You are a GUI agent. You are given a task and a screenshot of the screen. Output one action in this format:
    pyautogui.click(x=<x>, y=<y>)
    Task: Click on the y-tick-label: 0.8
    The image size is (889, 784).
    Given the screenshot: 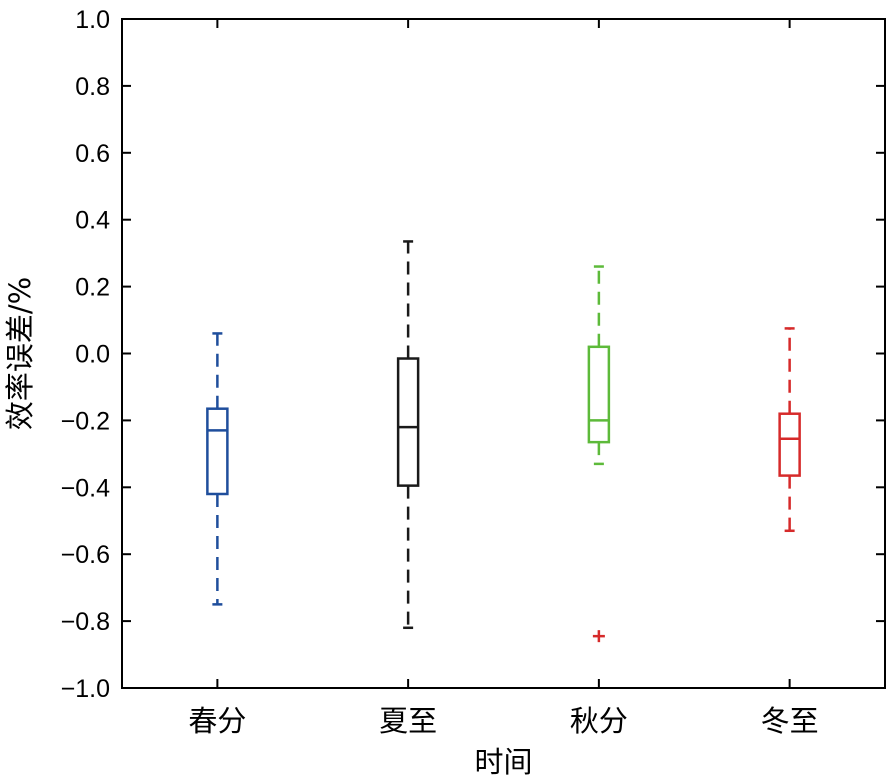 What is the action you would take?
    pyautogui.click(x=92, y=87)
    